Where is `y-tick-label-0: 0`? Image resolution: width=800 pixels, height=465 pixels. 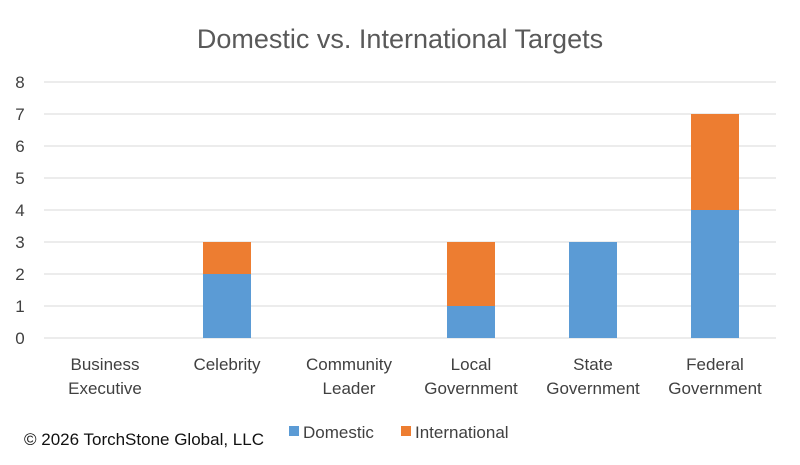
y-tick-label-0: 0 is located at coordinates (19, 338).